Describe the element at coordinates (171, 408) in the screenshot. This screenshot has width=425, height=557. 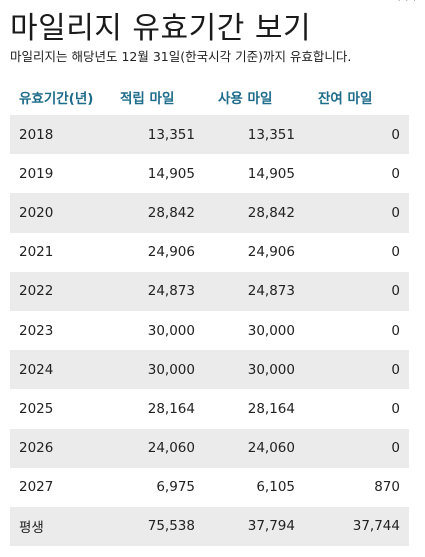
I see `cell-earned: 28,164` at that location.